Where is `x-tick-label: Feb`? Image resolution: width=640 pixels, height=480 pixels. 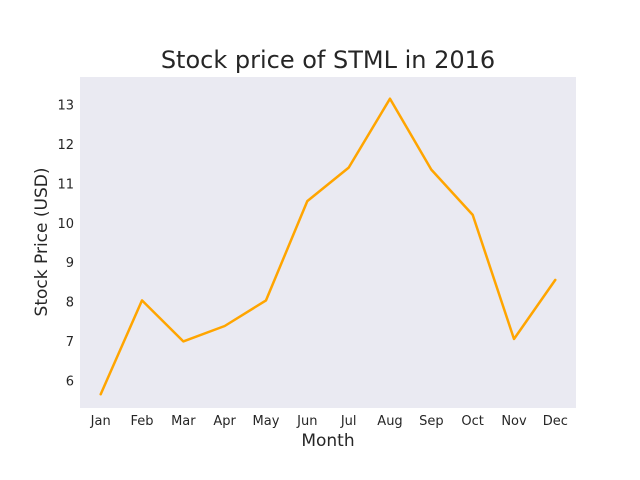 x-tick-label: Feb is located at coordinates (141, 421).